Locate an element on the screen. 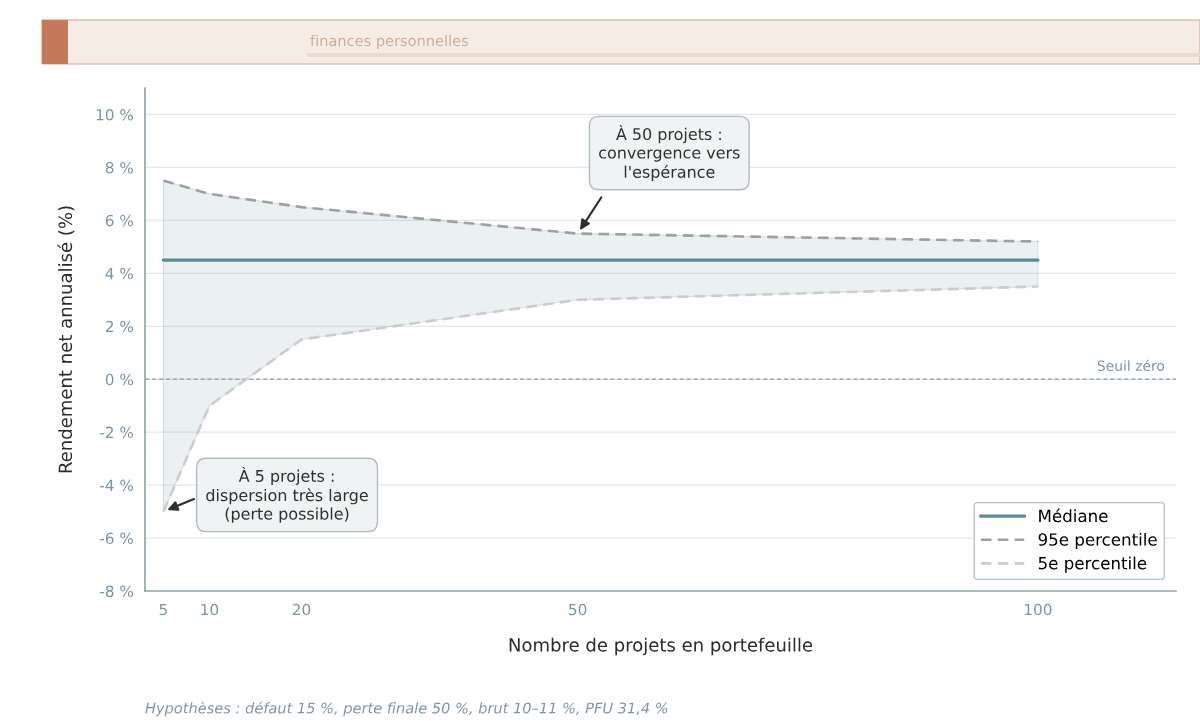 This screenshot has width=1200, height=721. y-tick-label: 6 % is located at coordinates (119, 220).